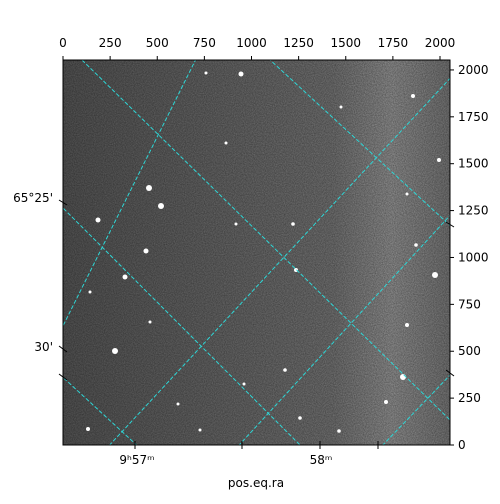  Describe the element at coordinates (473, 211) in the screenshot. I see `y-tick-label: 1250` at that location.